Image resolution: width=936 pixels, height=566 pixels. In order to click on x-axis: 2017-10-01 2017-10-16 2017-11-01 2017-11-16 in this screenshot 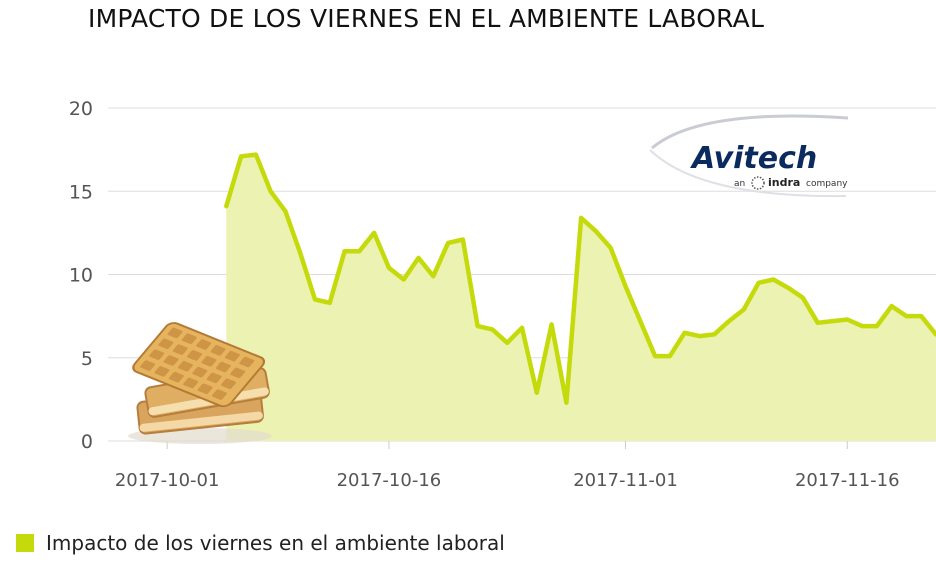, I will do `click(507, 466)`.